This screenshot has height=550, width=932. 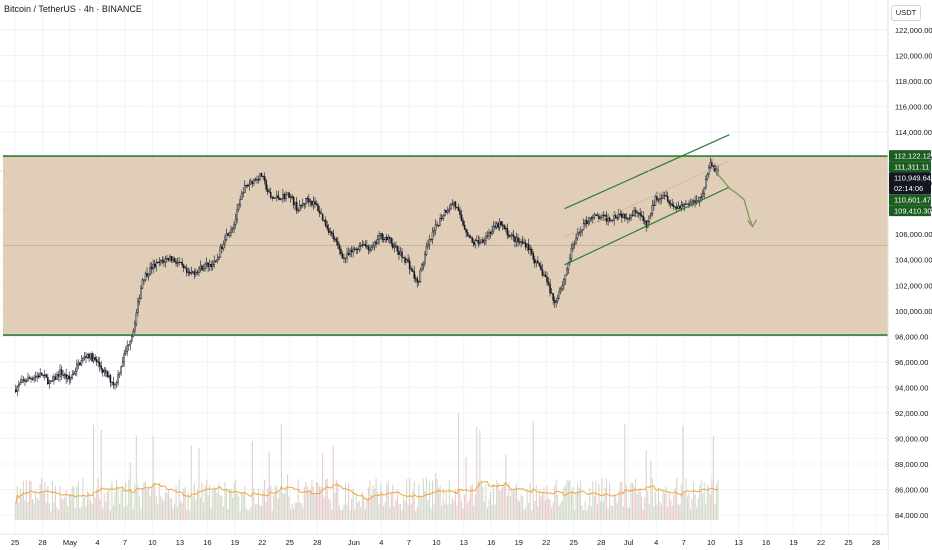 I want to click on time-tick-label: May, so click(x=70, y=542).